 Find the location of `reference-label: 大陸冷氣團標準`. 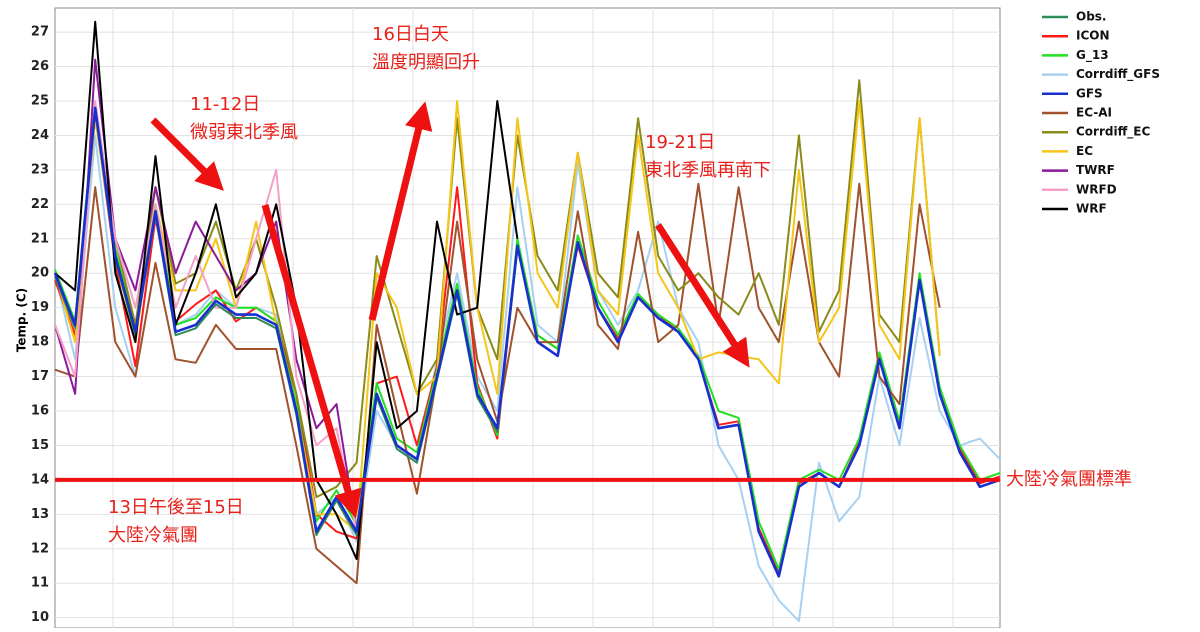

reference-label: 大陸冷氣團標準 is located at coordinates (1069, 479).